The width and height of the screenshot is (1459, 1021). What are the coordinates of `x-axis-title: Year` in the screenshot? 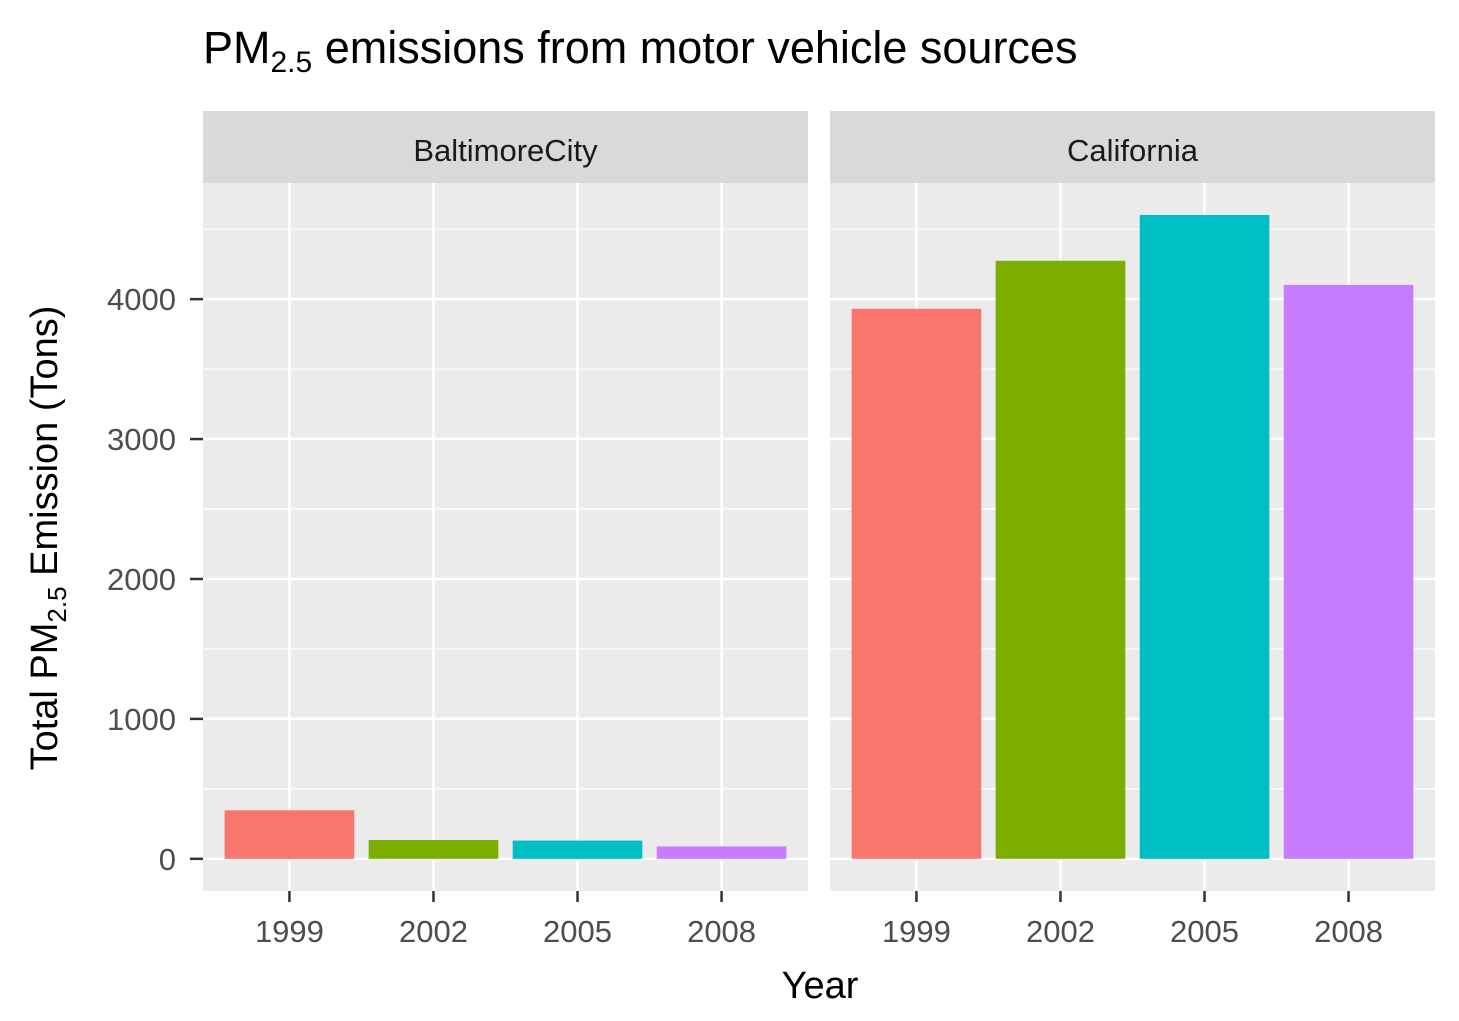 It's located at (820, 986).